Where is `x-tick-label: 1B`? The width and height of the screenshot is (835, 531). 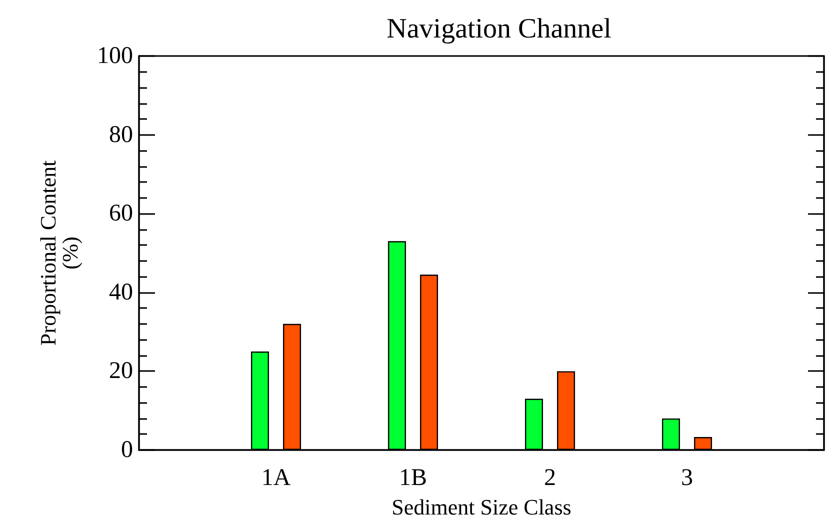 x-tick-label: 1B is located at coordinates (413, 478).